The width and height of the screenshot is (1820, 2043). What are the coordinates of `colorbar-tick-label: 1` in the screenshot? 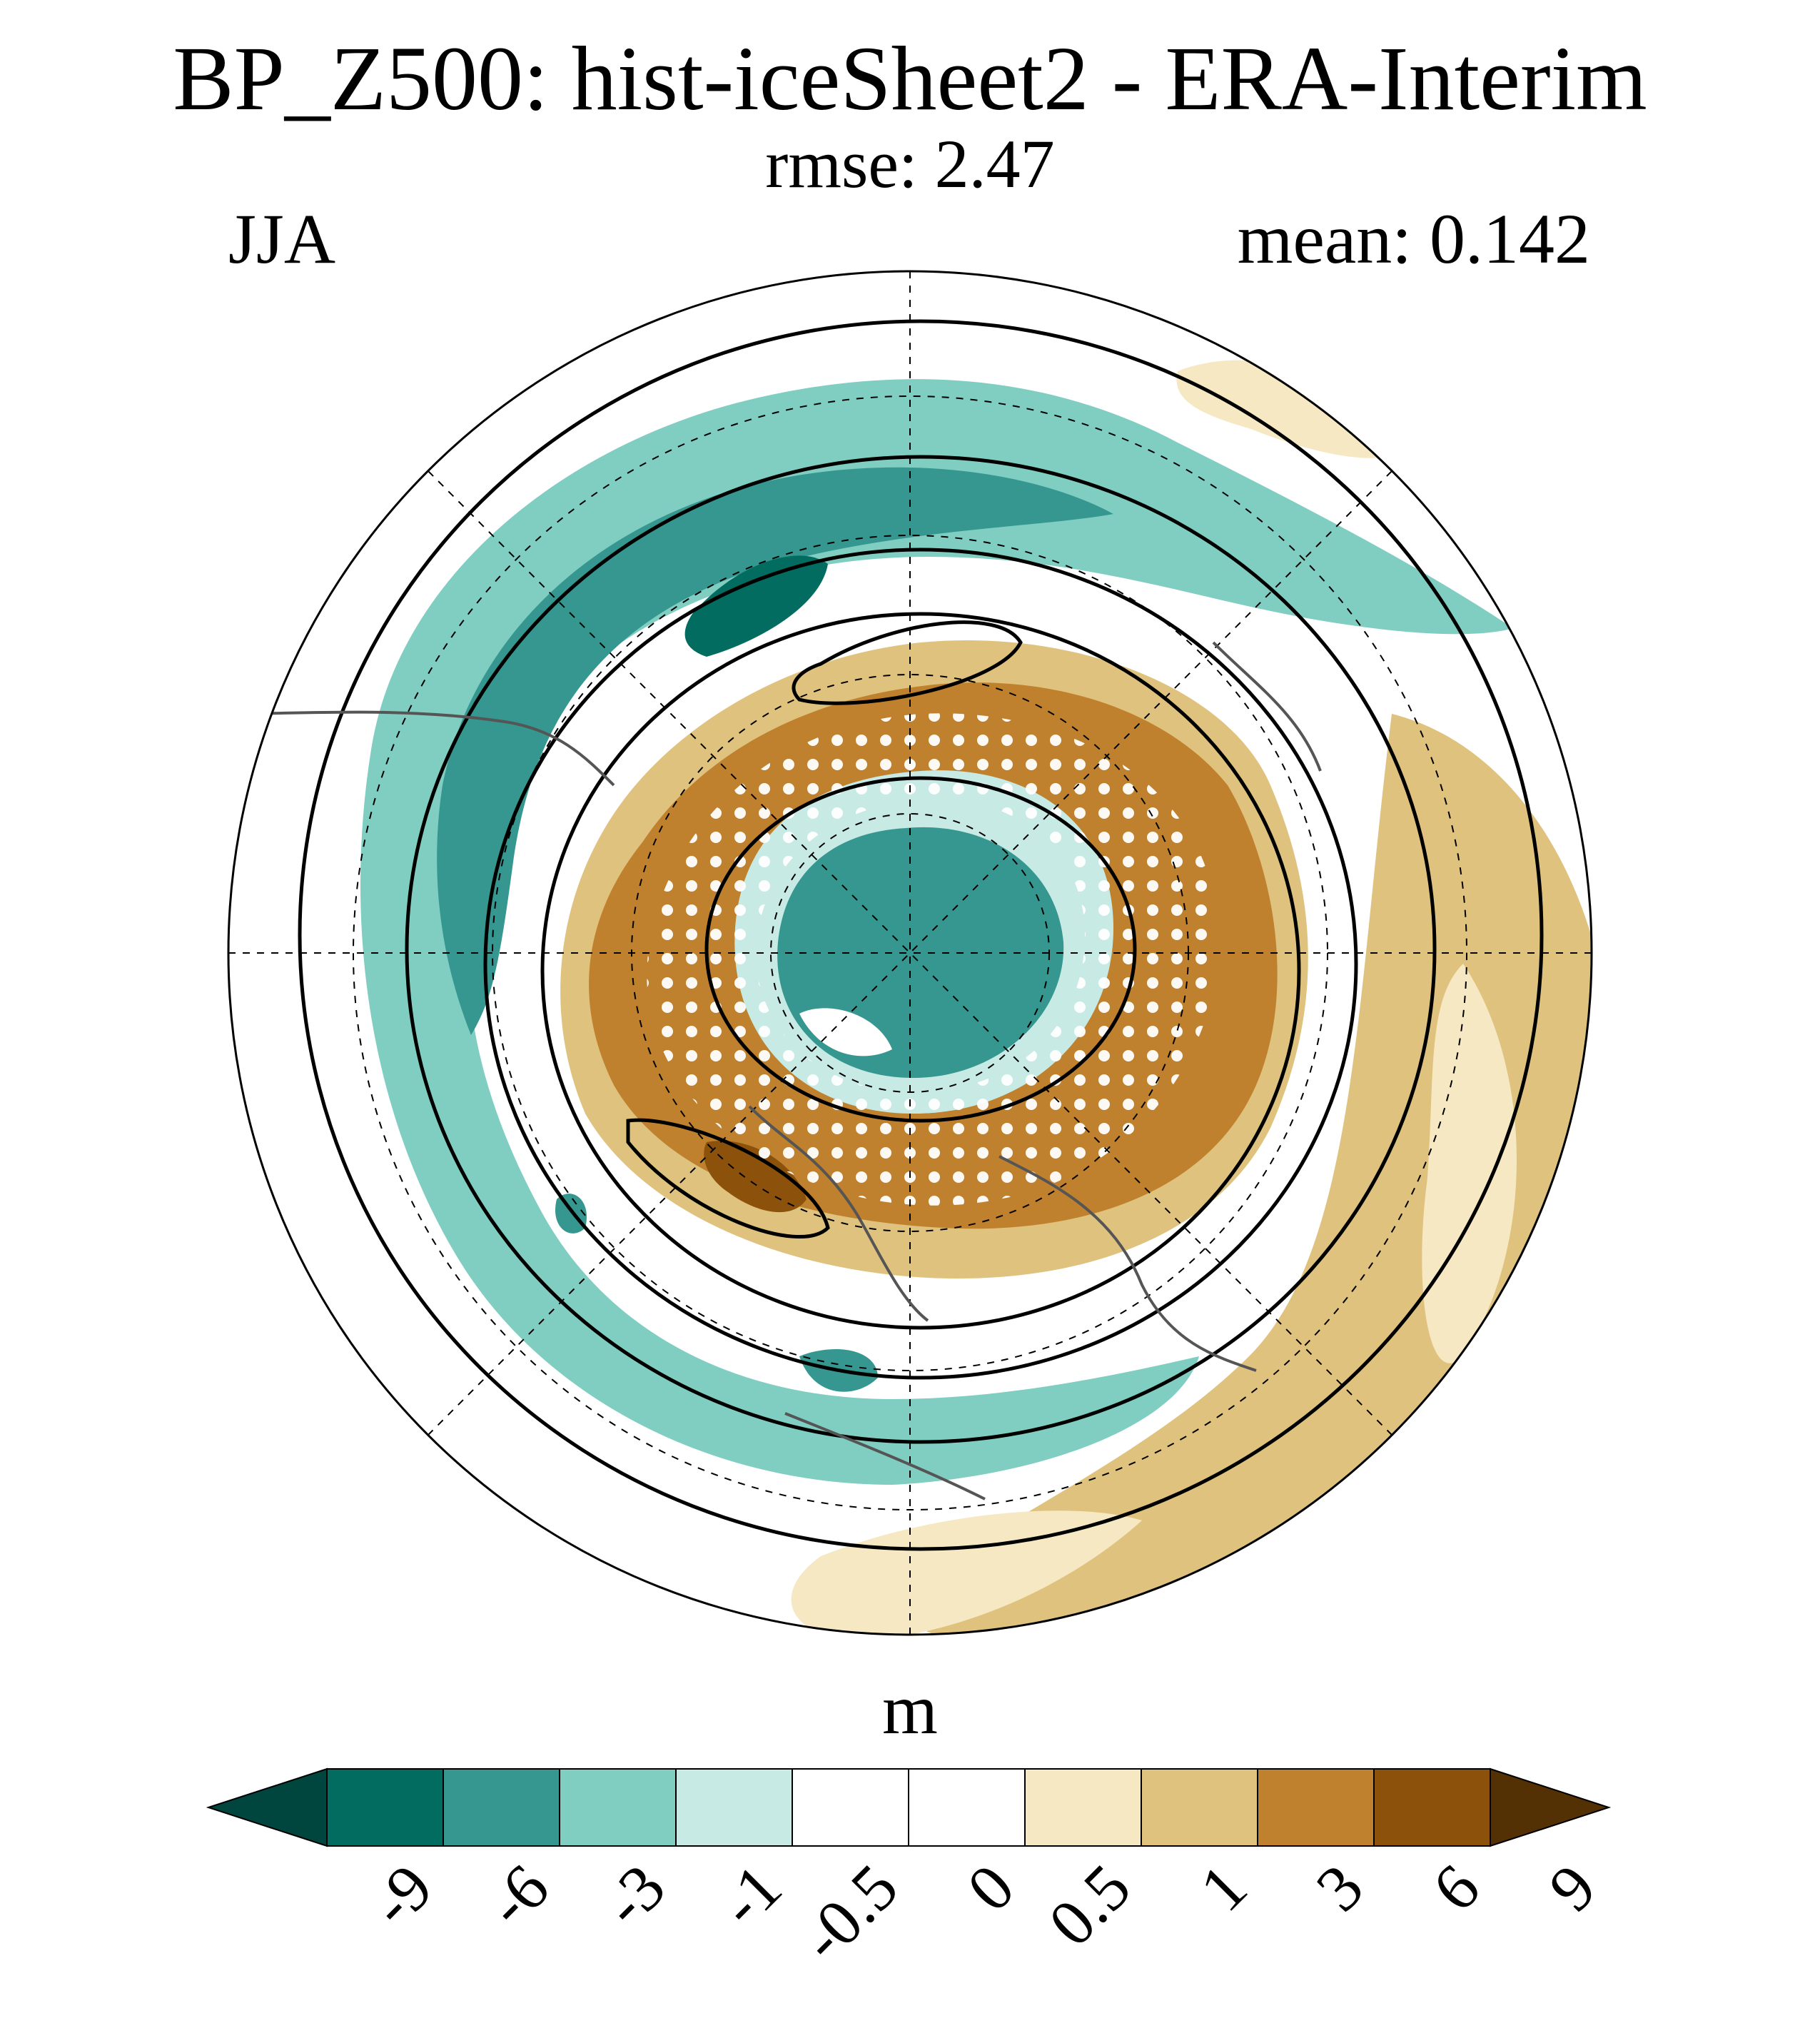 It's located at (1222, 1887).